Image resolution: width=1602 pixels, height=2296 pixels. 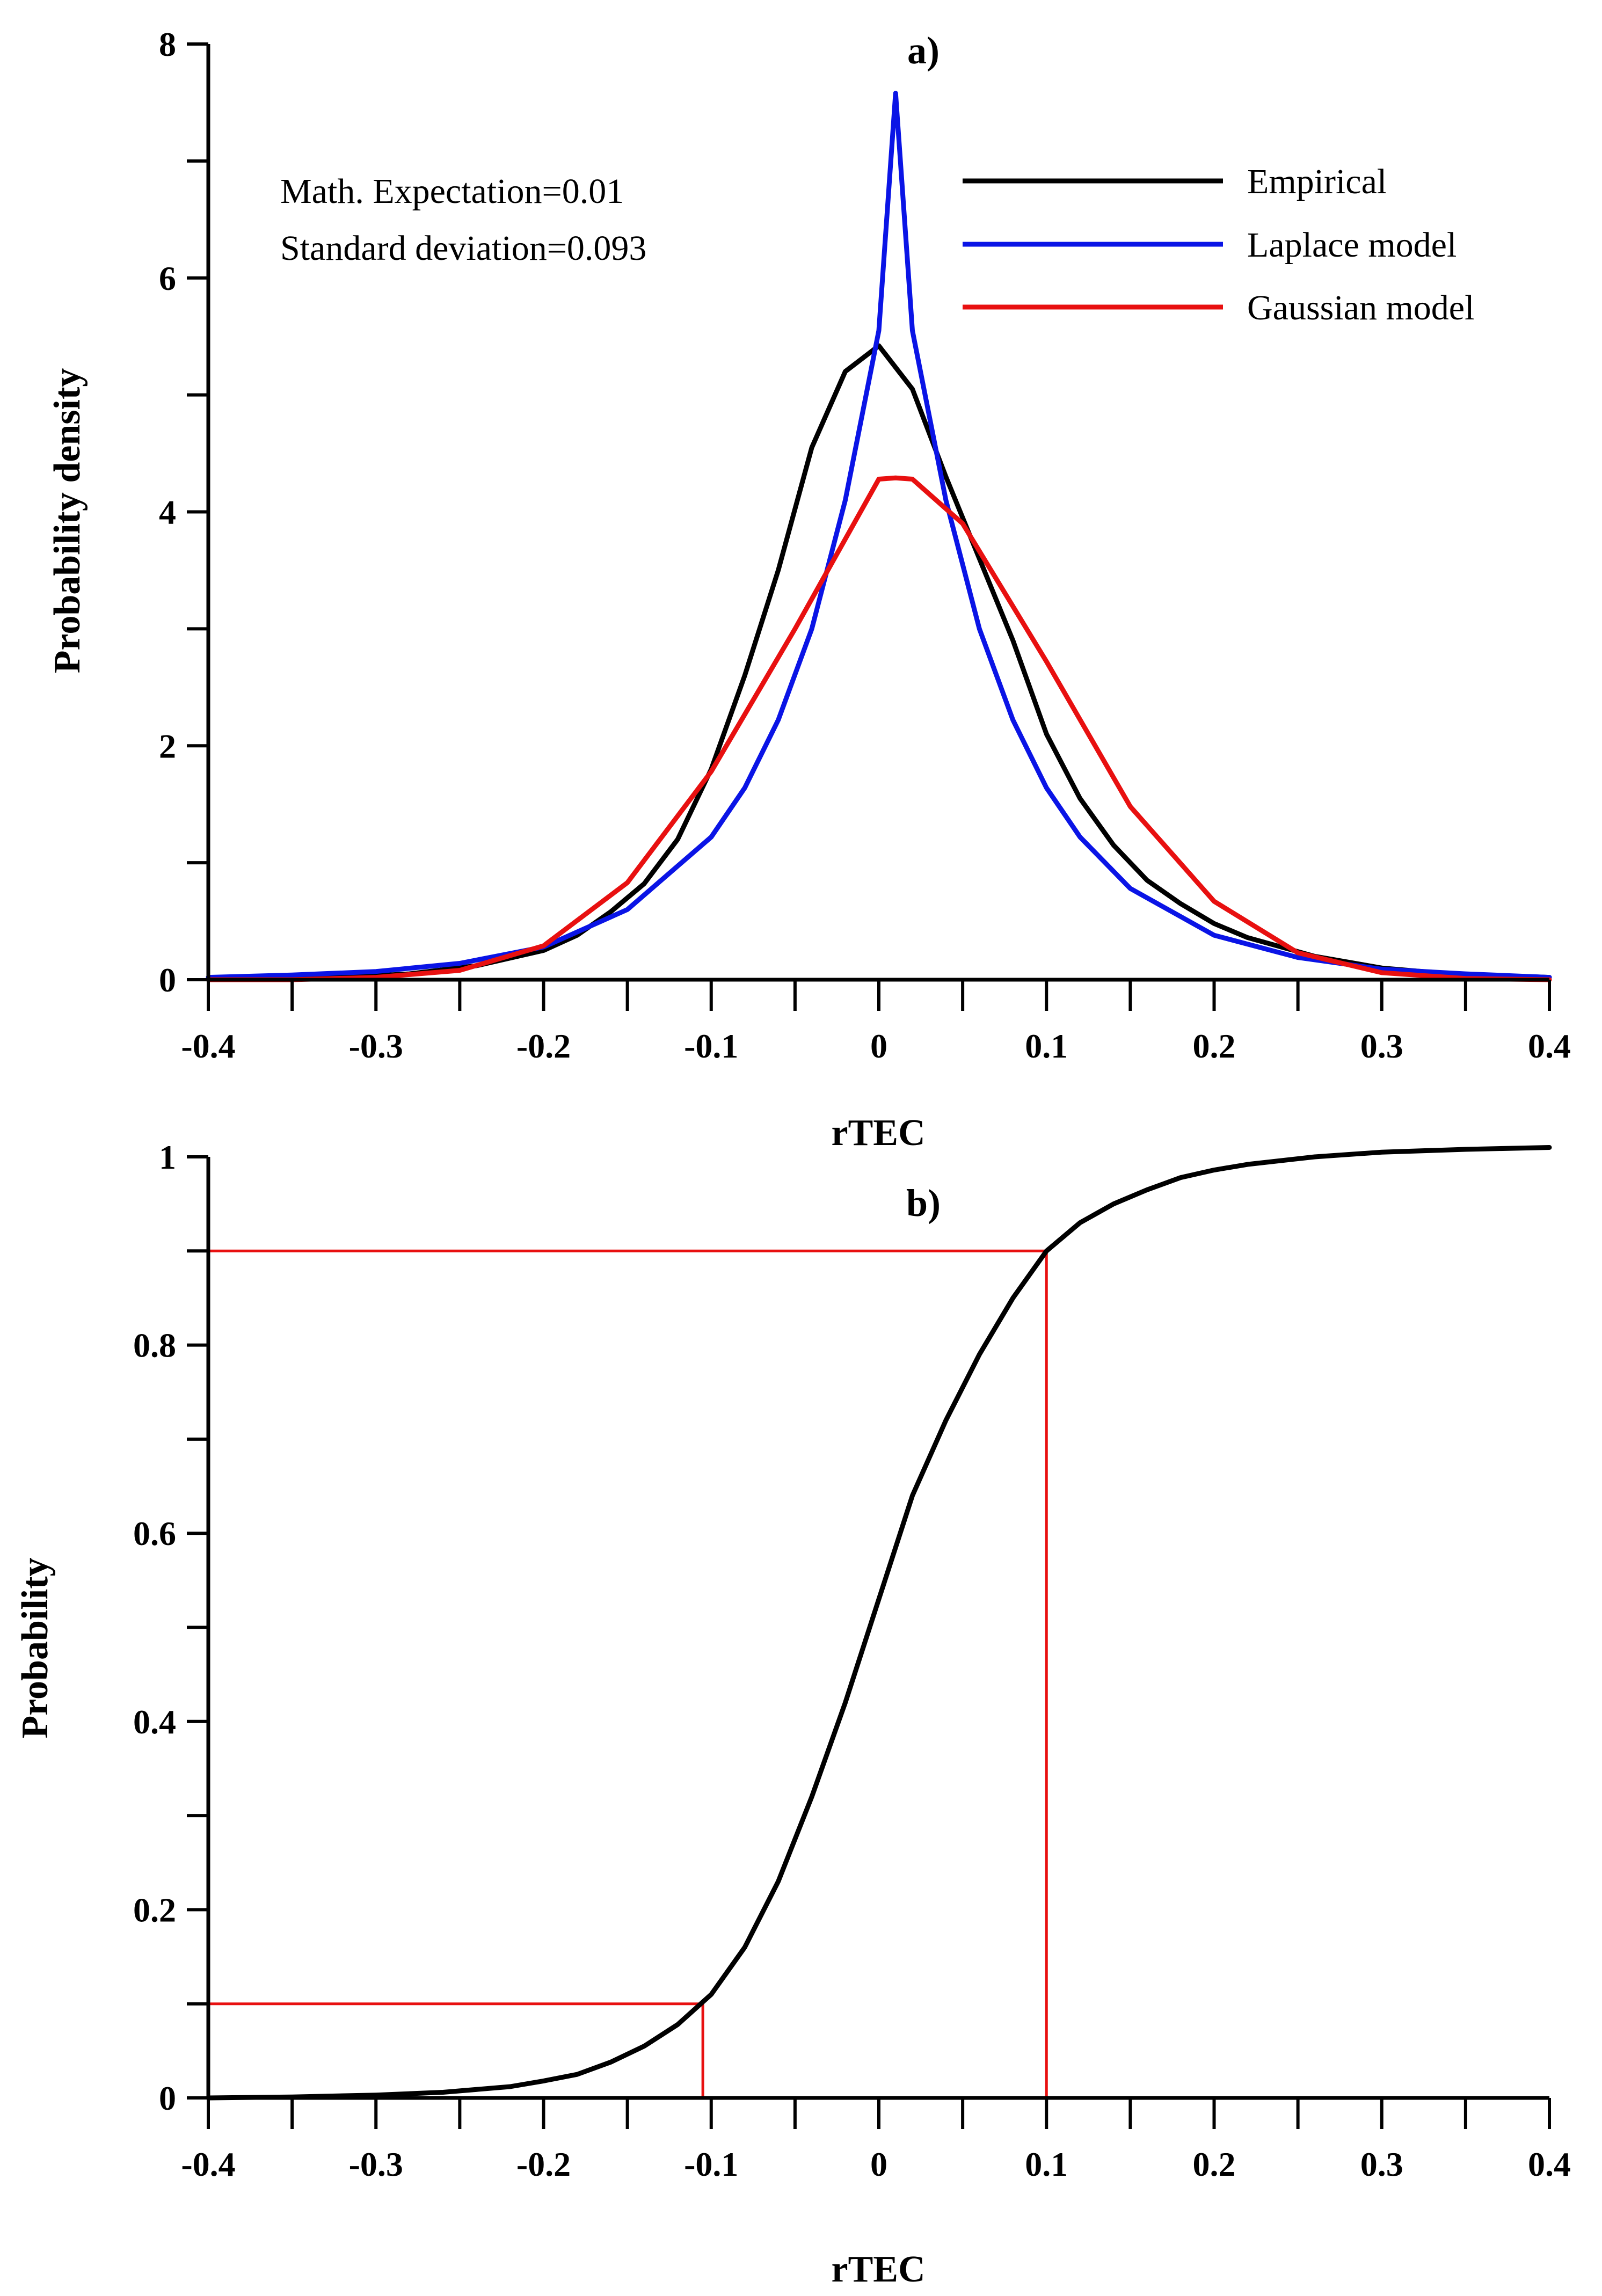 What do you see at coordinates (923, 1203) in the screenshot?
I see `panel-b-label: b)` at bounding box center [923, 1203].